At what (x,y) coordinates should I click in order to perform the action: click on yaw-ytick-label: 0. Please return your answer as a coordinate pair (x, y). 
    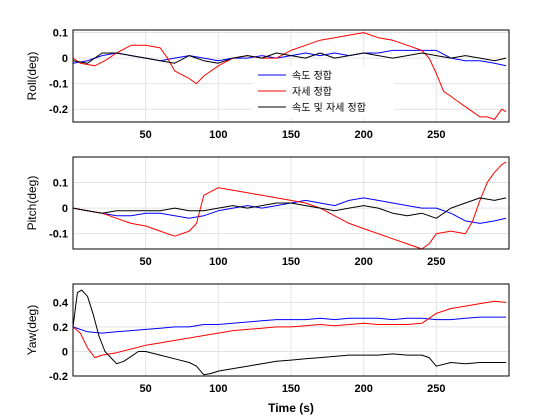
    Looking at the image, I should click on (65, 352).